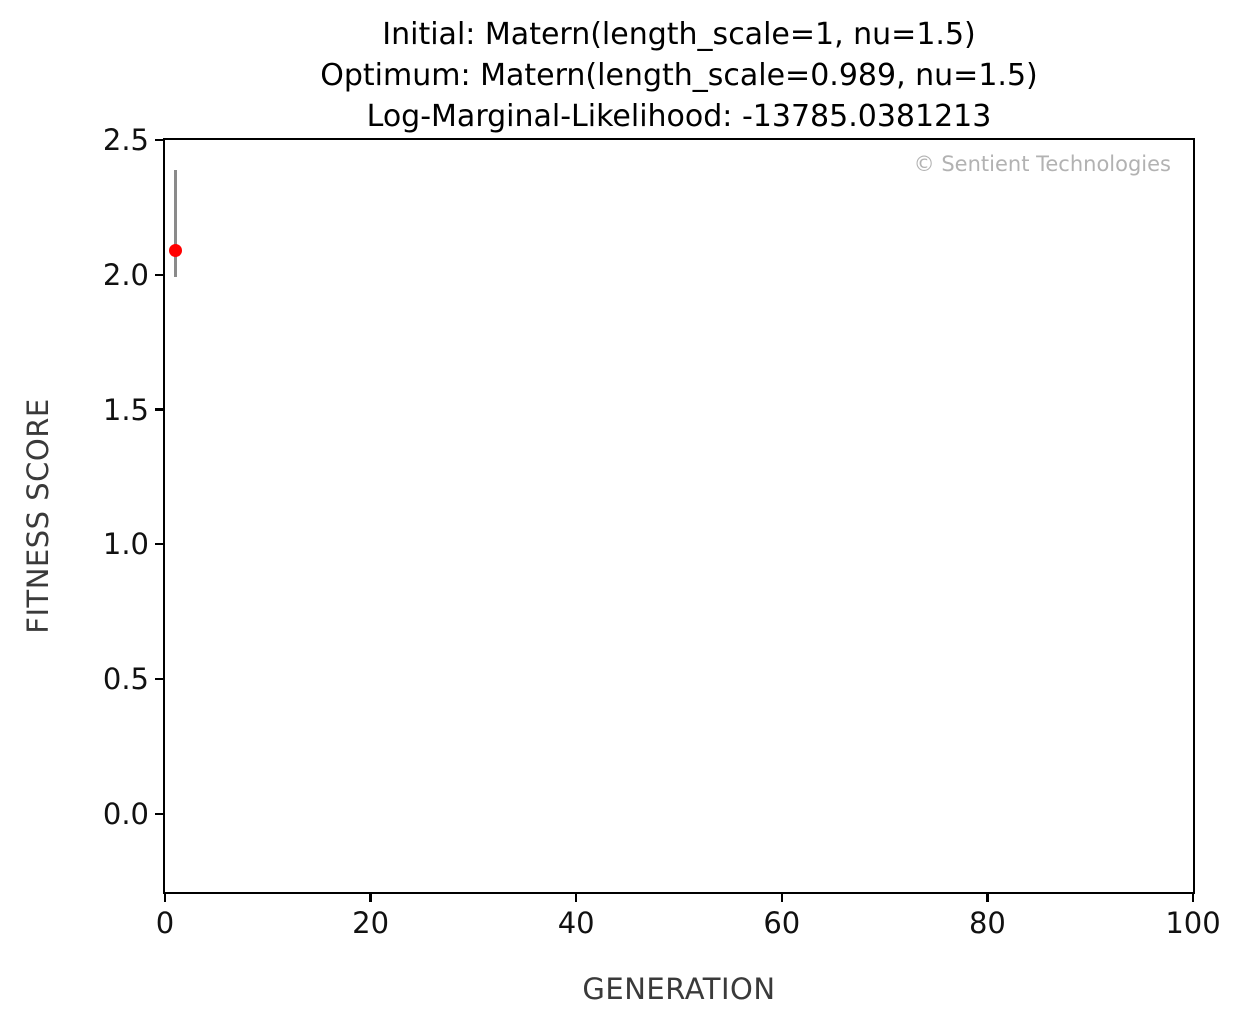 This screenshot has height=1031, width=1241. Describe the element at coordinates (125, 813) in the screenshot. I see `y-tick-label: 0.0` at that location.